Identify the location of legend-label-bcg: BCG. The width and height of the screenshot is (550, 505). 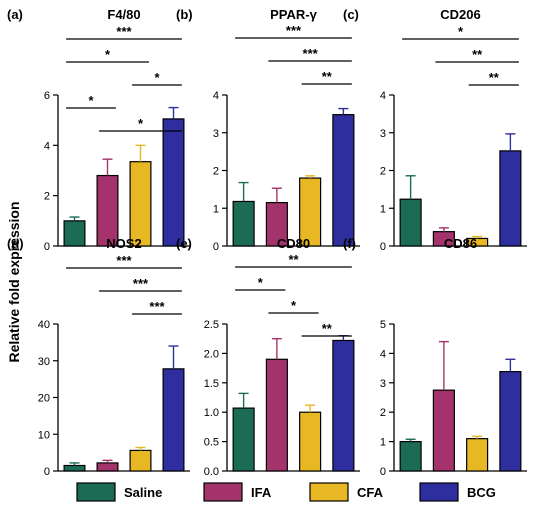
(481, 492).